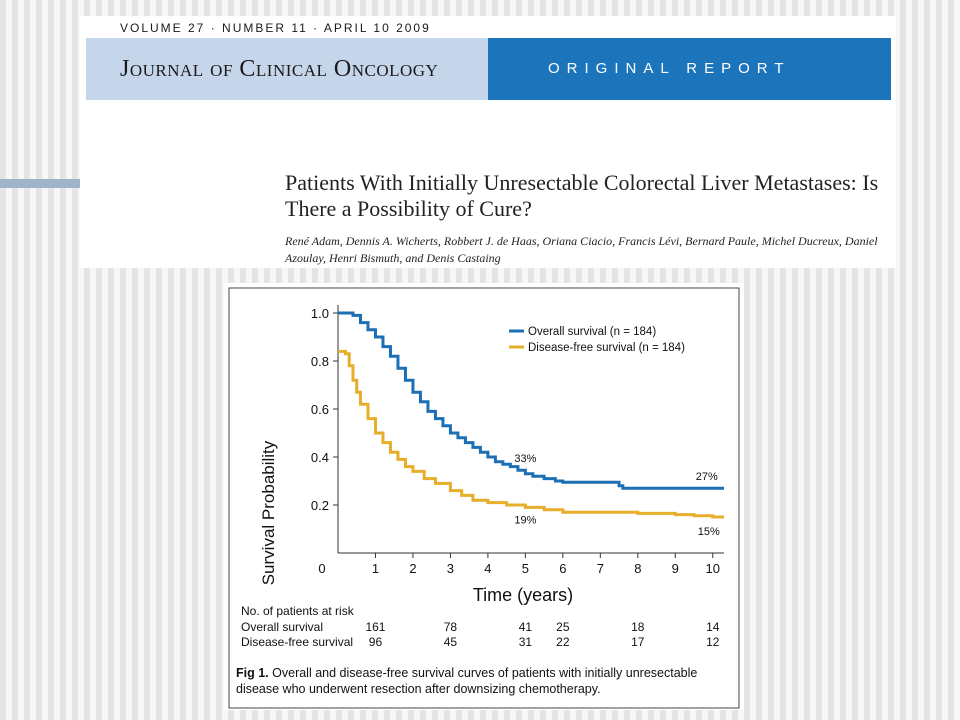  I want to click on curve-annotation: 33%, so click(525, 459).